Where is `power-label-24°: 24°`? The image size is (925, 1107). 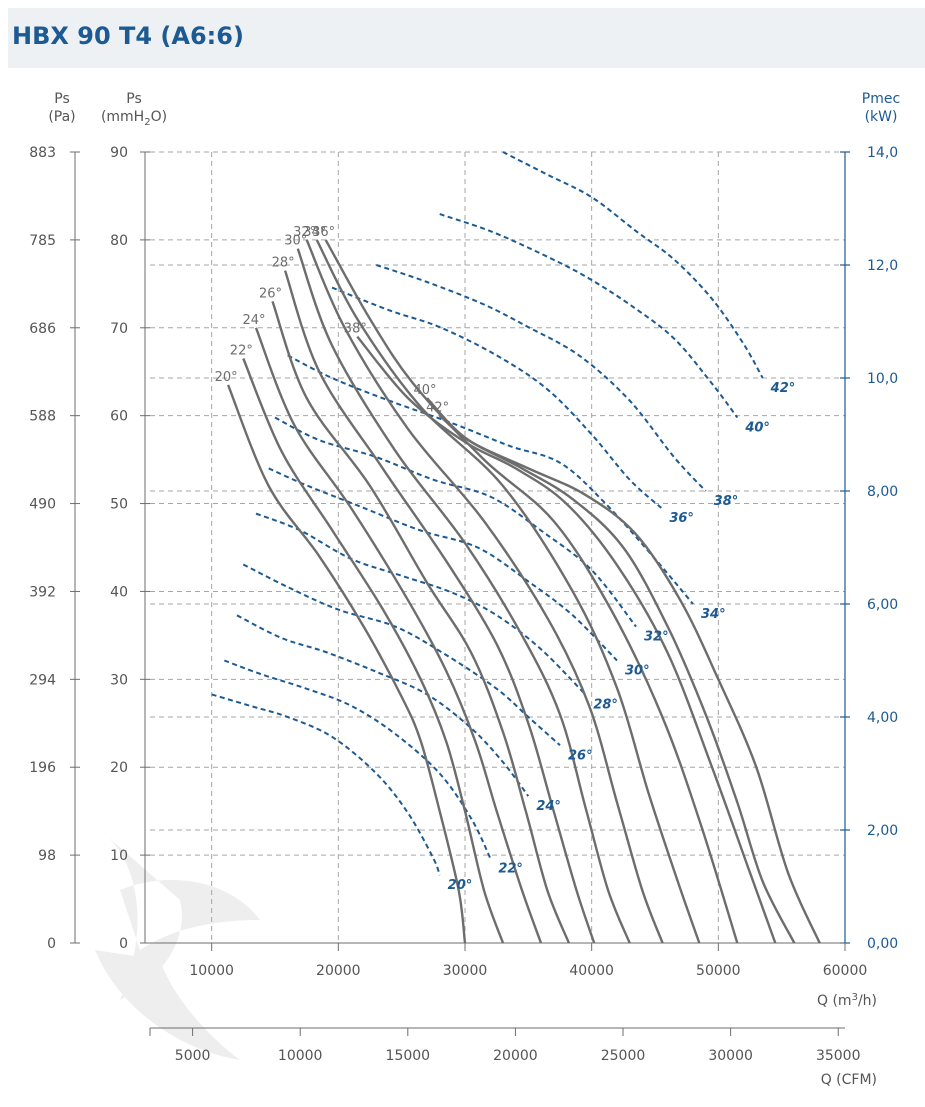
power-label-24°: 24° is located at coordinates (548, 806).